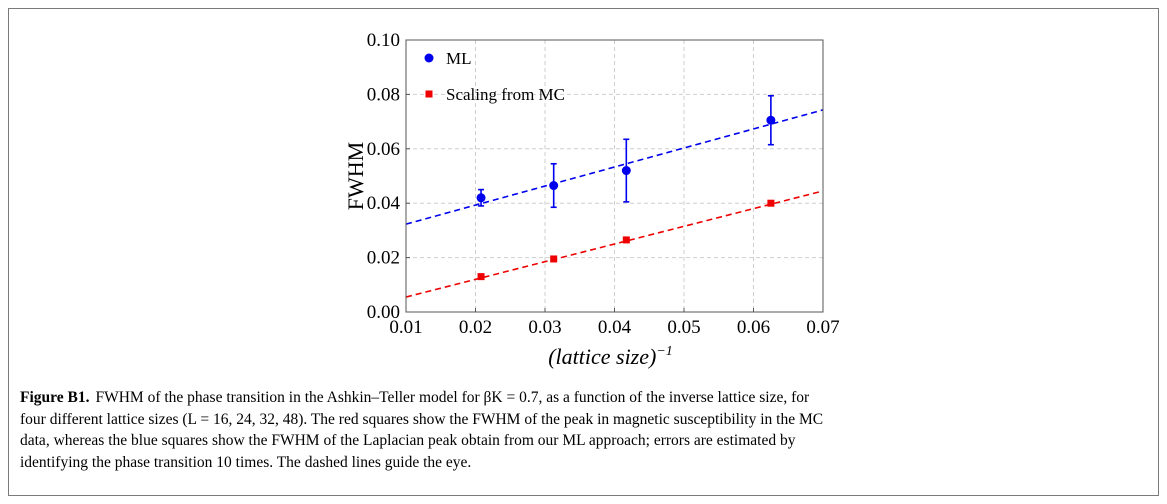 This screenshot has height=504, width=1167. What do you see at coordinates (664, 351) in the screenshot?
I see `x-axis-label-exponent: −1` at bounding box center [664, 351].